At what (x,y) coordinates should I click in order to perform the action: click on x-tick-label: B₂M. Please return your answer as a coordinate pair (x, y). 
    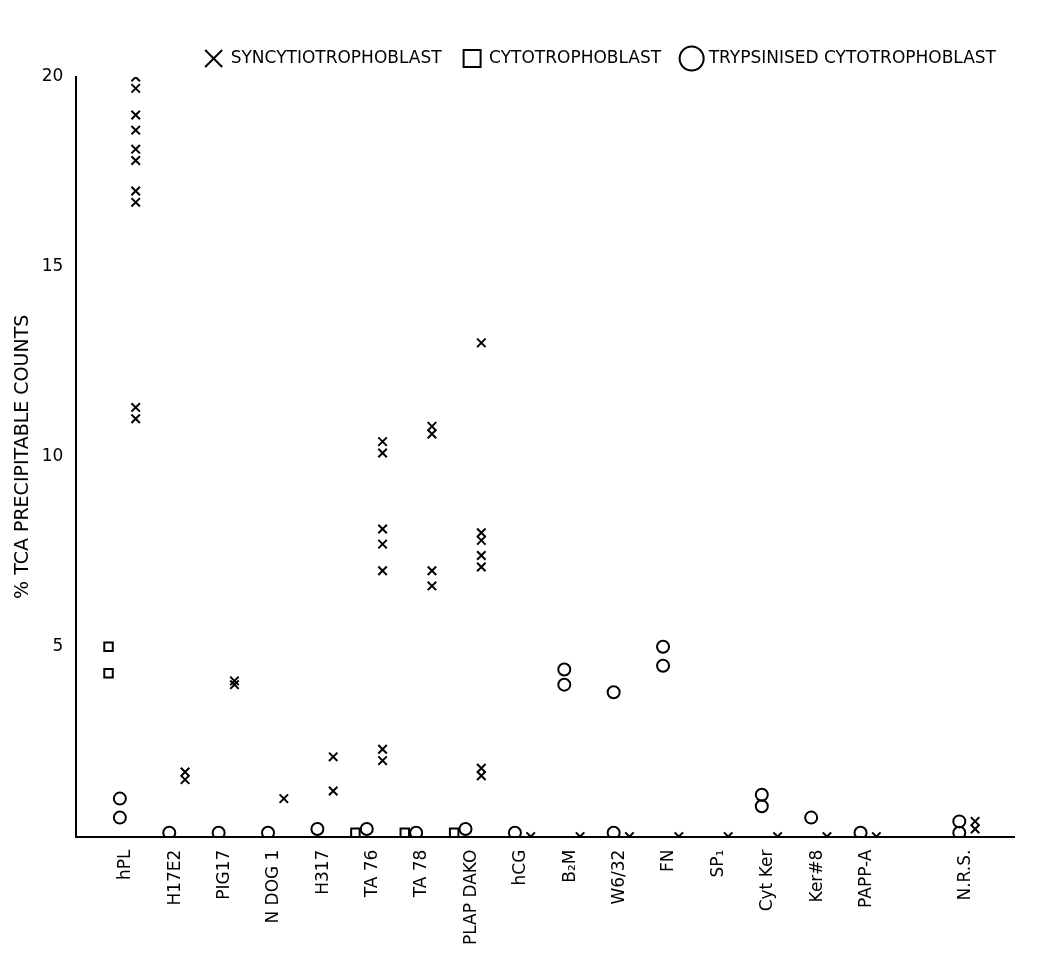
    Looking at the image, I should click on (568, 866).